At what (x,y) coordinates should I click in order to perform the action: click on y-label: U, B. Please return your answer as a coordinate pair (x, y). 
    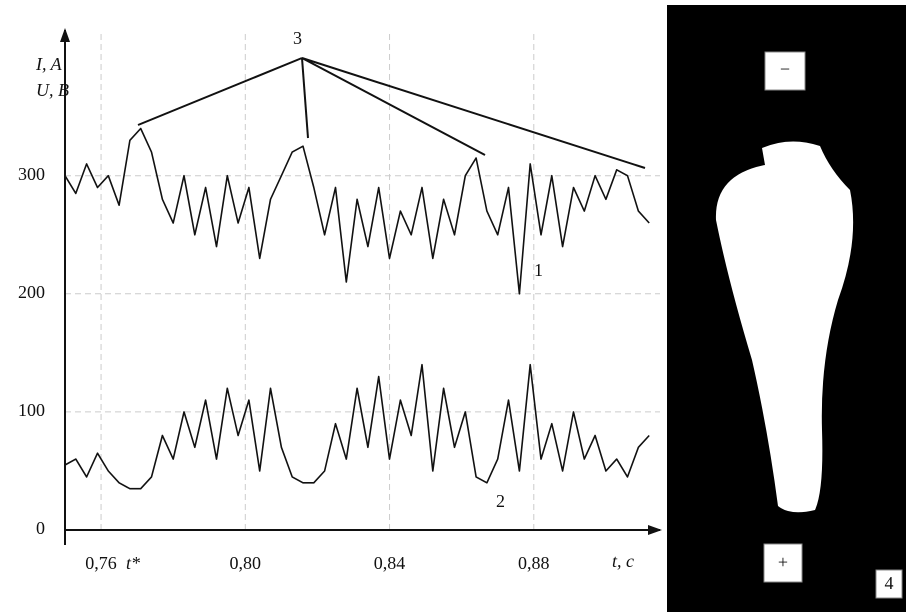
    Looking at the image, I should click on (52, 90).